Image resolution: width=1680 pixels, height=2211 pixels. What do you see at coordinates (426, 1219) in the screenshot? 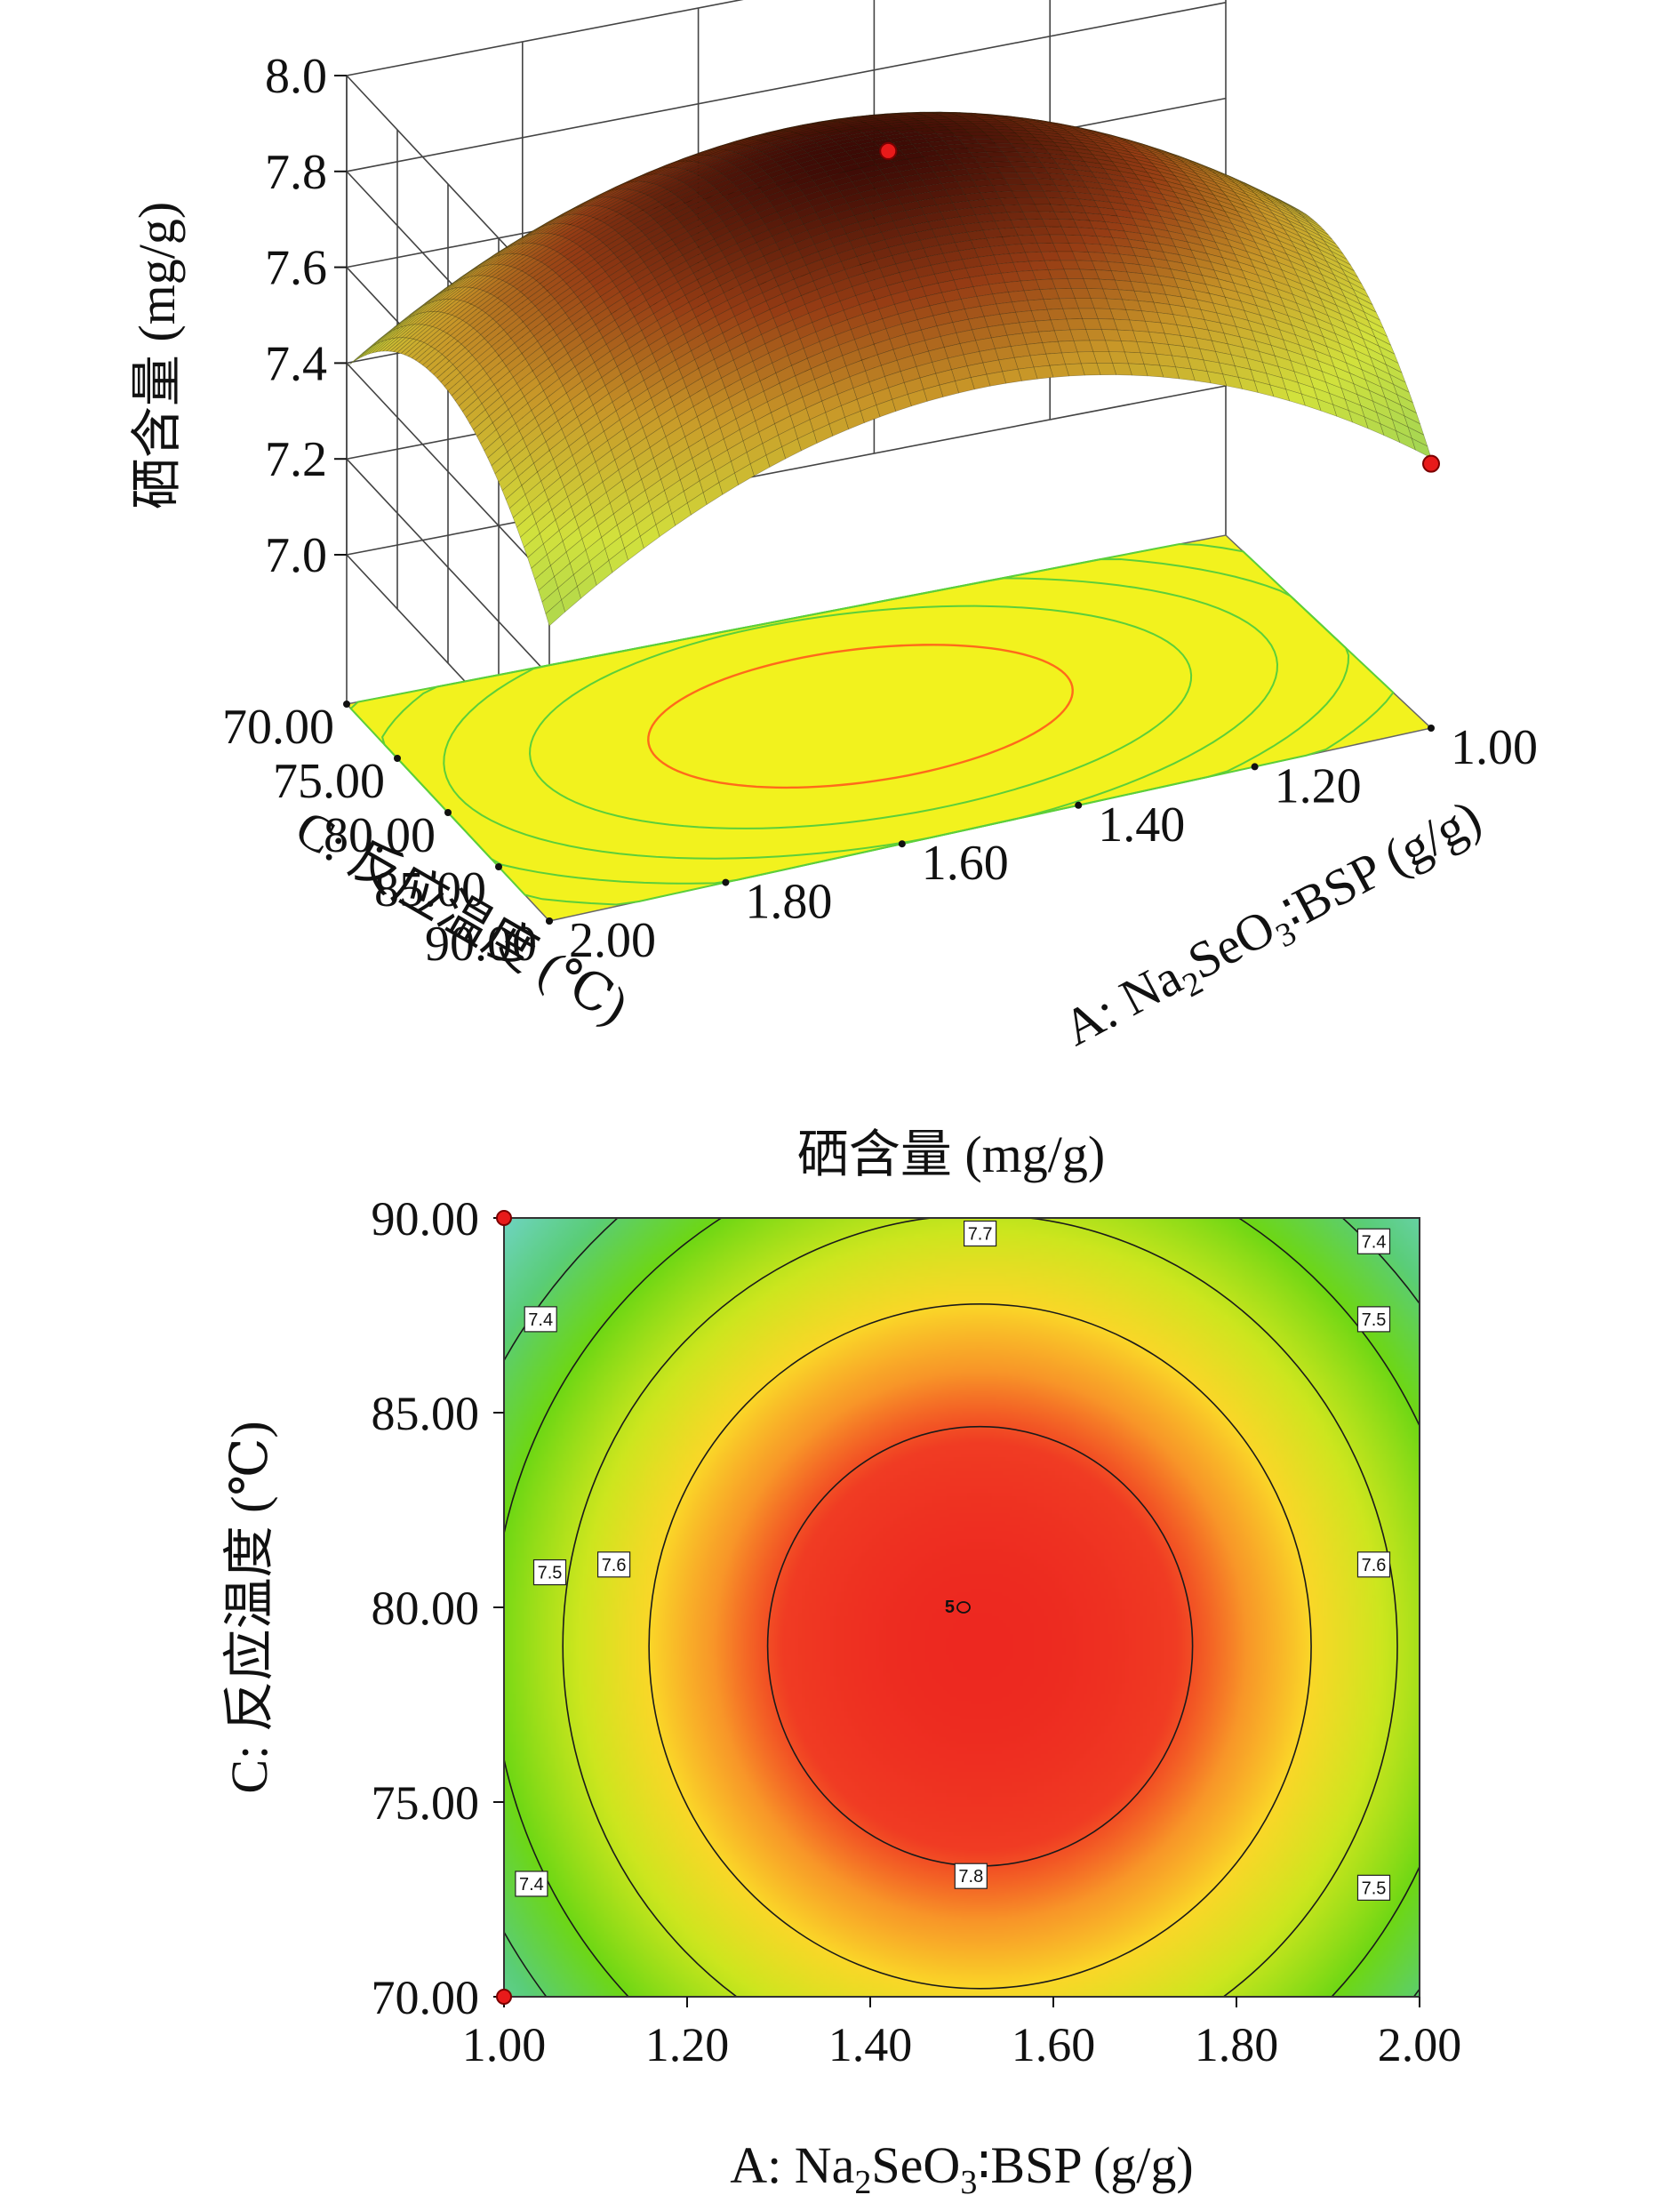
I see `y-tick-label: 90.00` at bounding box center [426, 1219].